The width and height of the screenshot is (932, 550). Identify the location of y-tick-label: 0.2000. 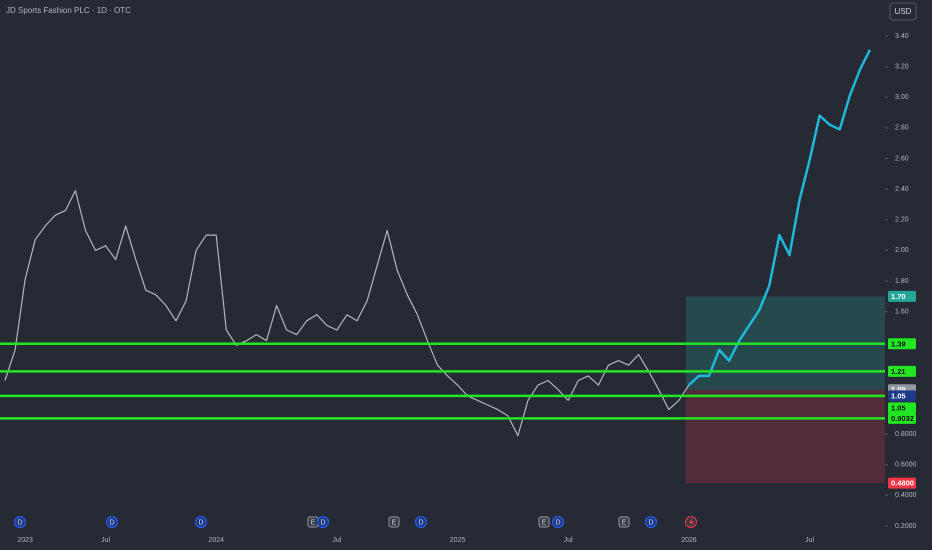
(906, 526).